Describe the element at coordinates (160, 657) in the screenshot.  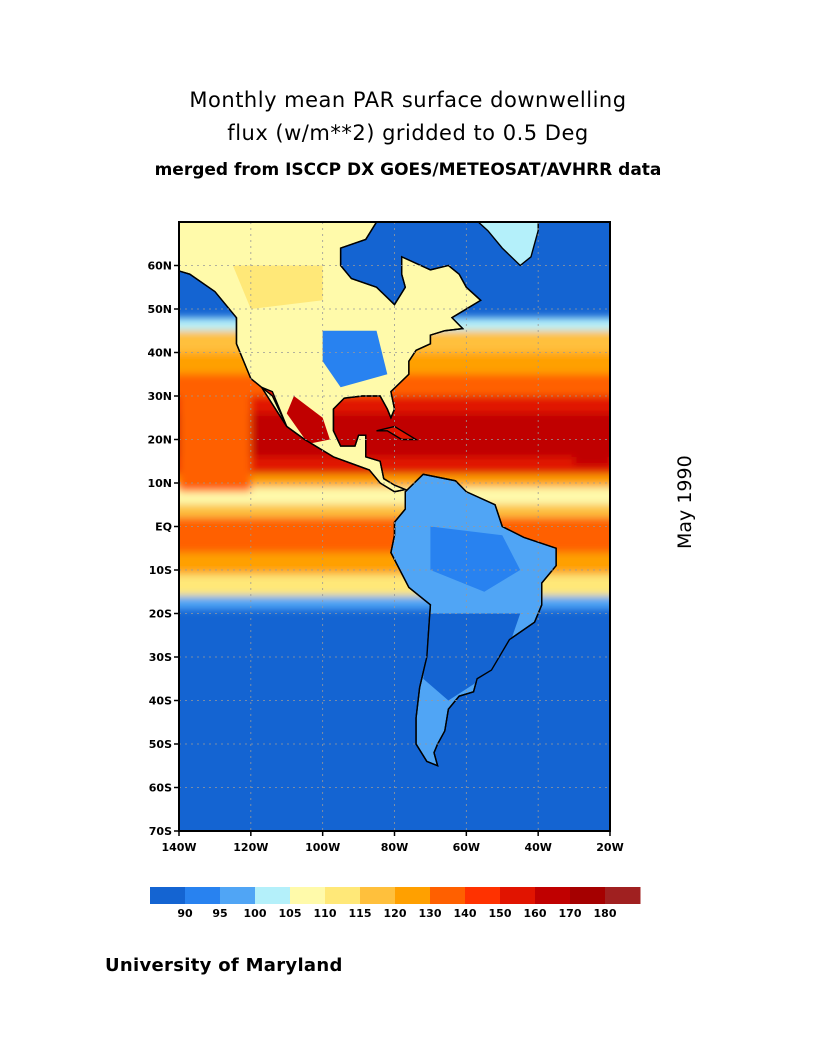
I see `y-tick-label: 30S` at that location.